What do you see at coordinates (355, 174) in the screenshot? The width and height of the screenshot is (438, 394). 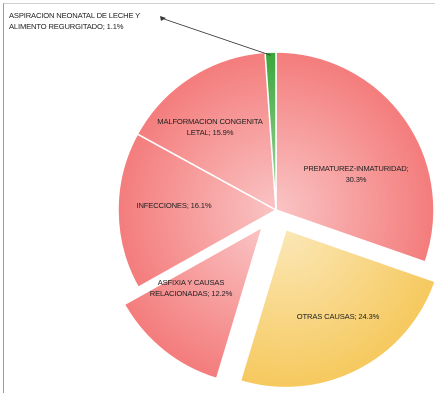 I see `slice-label-1: PREMATUREZ-INMATURIDAD; 30.3%` at bounding box center [355, 174].